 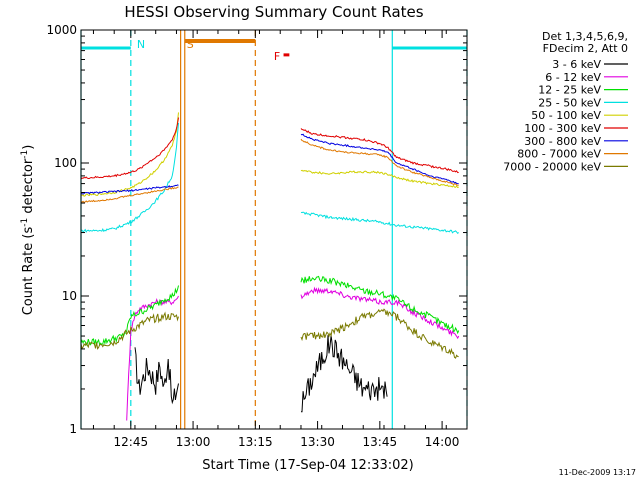 What do you see at coordinates (569, 90) in the screenshot?
I see `legend-label: 12 - 25 keV` at bounding box center [569, 90].